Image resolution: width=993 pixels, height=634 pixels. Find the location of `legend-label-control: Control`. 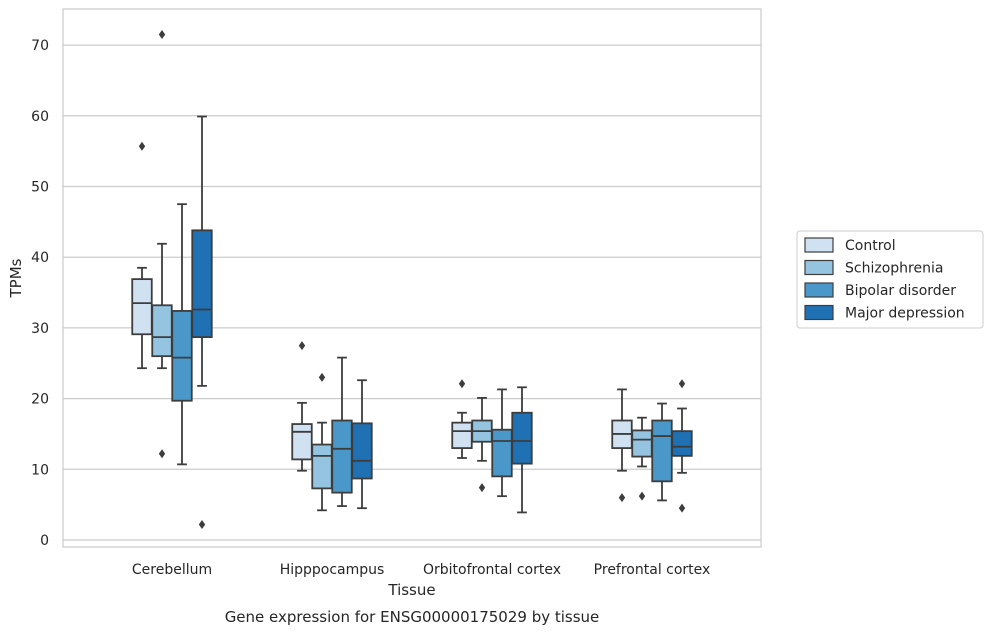

legend-label-control: Control is located at coordinates (870, 246).